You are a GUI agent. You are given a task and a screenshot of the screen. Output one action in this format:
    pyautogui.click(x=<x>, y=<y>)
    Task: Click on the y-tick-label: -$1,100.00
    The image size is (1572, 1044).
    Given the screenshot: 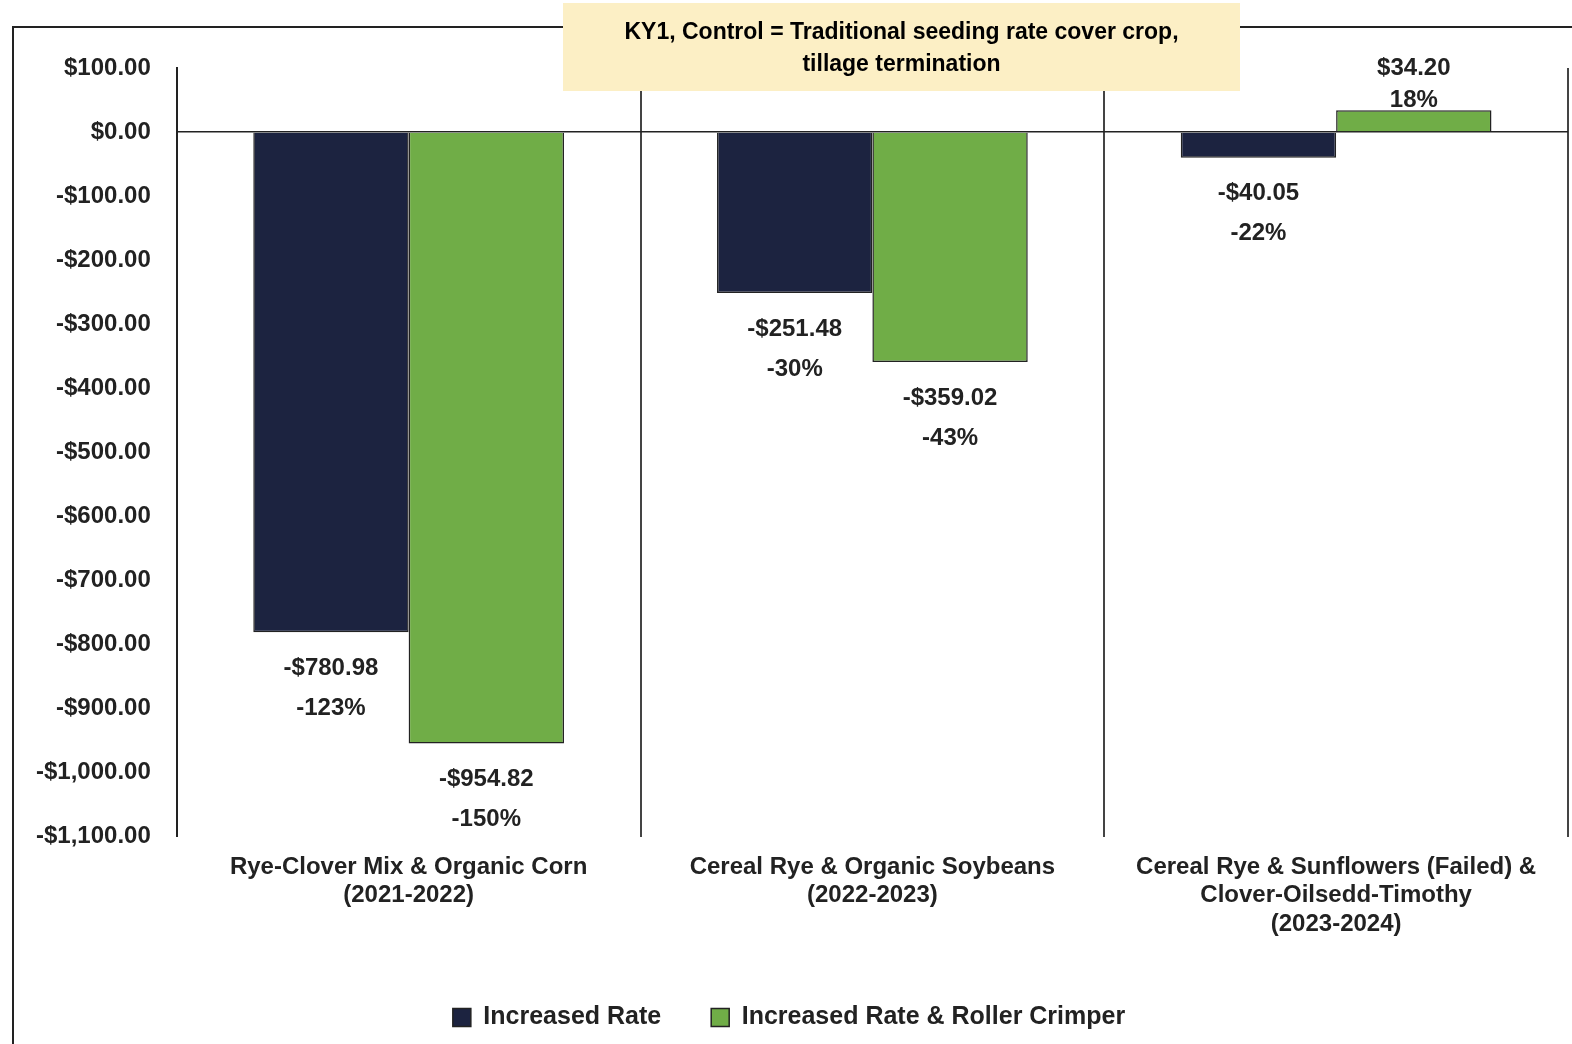 What is the action you would take?
    pyautogui.click(x=93, y=835)
    